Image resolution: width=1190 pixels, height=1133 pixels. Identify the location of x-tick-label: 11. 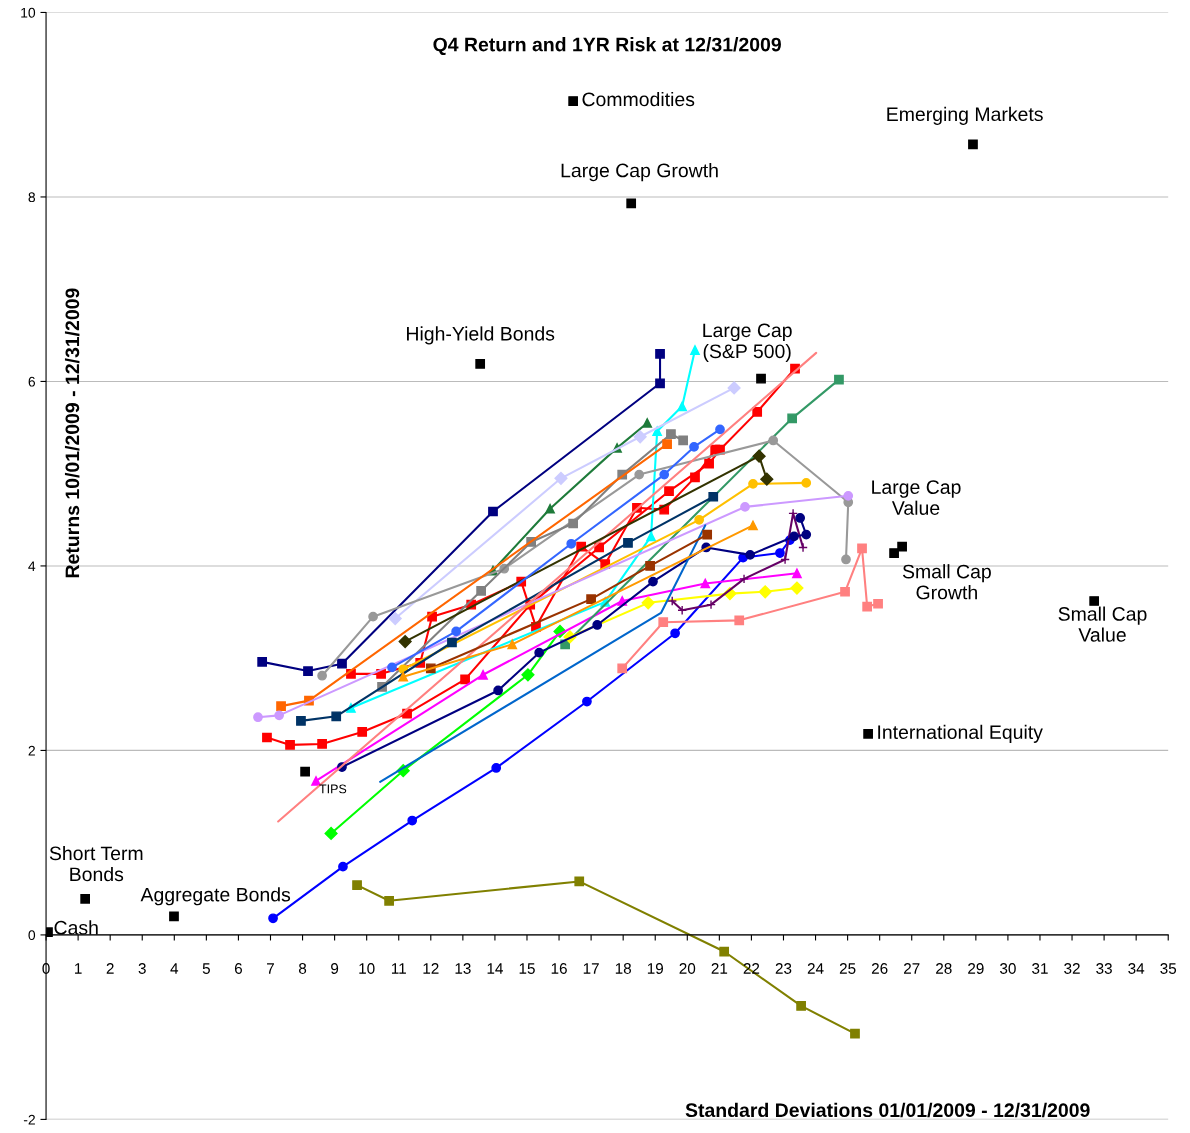
(398, 968).